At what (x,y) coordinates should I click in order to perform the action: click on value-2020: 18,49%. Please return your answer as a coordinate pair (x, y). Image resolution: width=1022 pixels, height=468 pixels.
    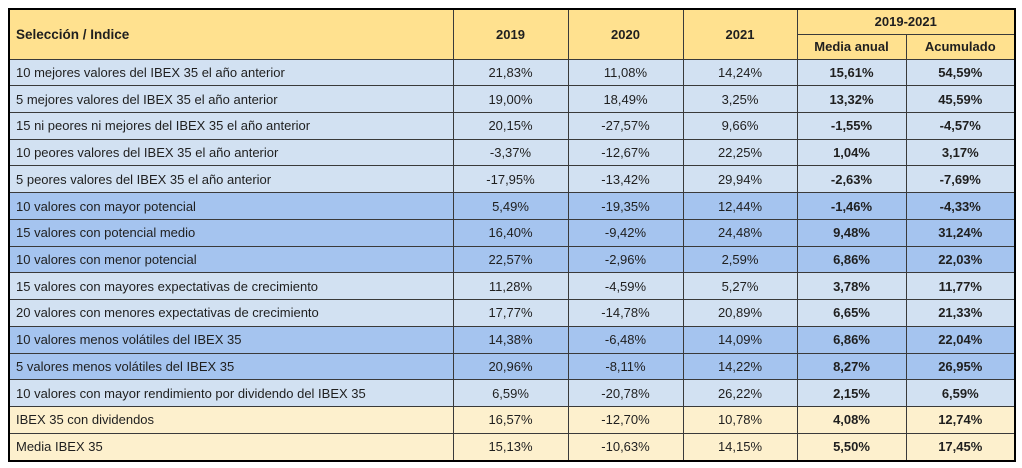
    Looking at the image, I should click on (625, 99).